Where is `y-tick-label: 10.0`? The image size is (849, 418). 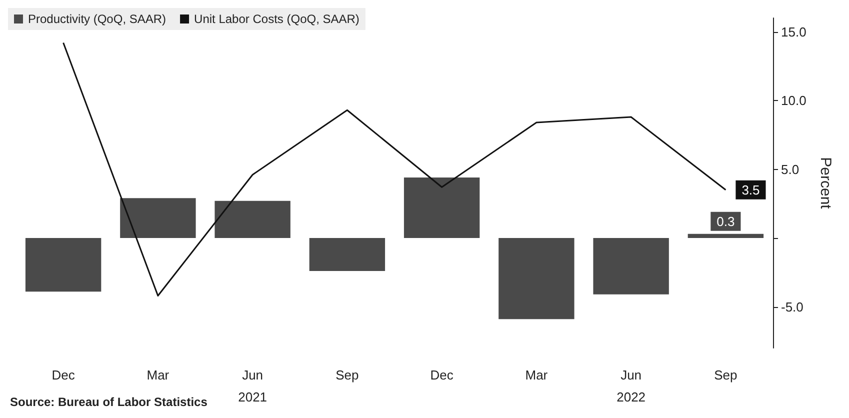
y-tick-label: 10.0 is located at coordinates (793, 100).